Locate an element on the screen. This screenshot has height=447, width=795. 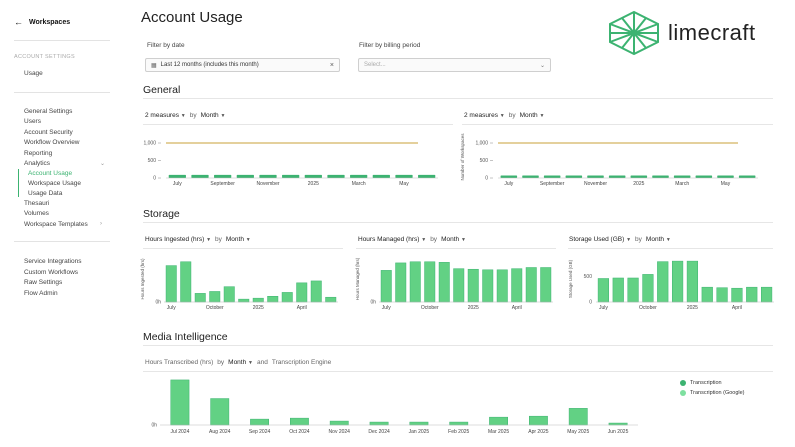
filter-date-label: Filter by date is located at coordinates (166, 45).